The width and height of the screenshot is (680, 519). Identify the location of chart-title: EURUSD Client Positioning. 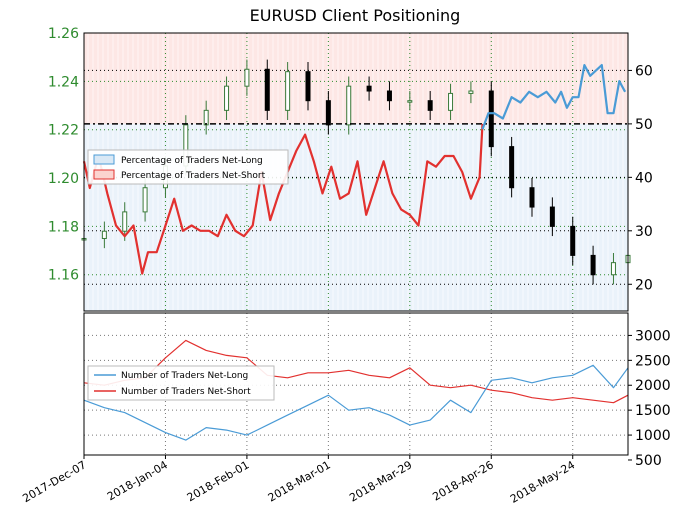
(355, 15).